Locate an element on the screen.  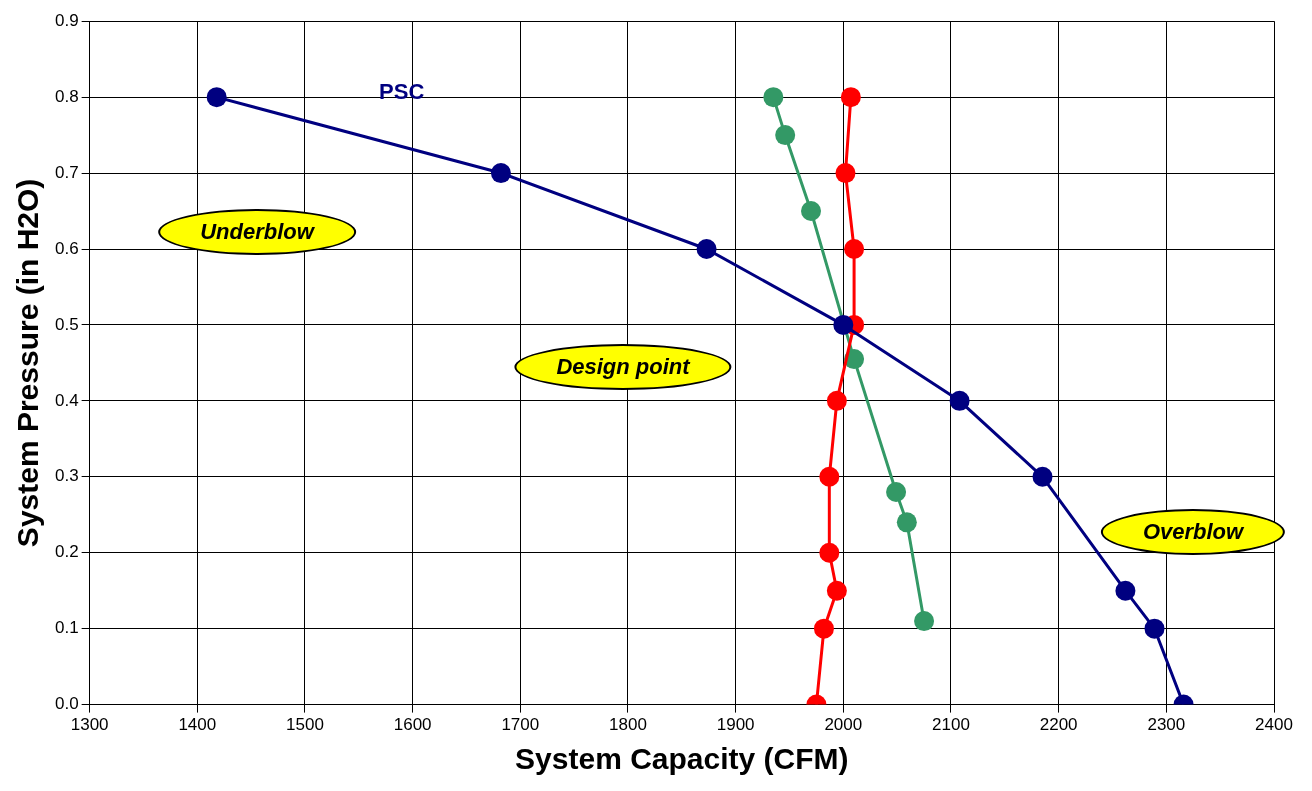
y-axis-title: System Pressure (in H2O) is located at coordinates (28, 363).